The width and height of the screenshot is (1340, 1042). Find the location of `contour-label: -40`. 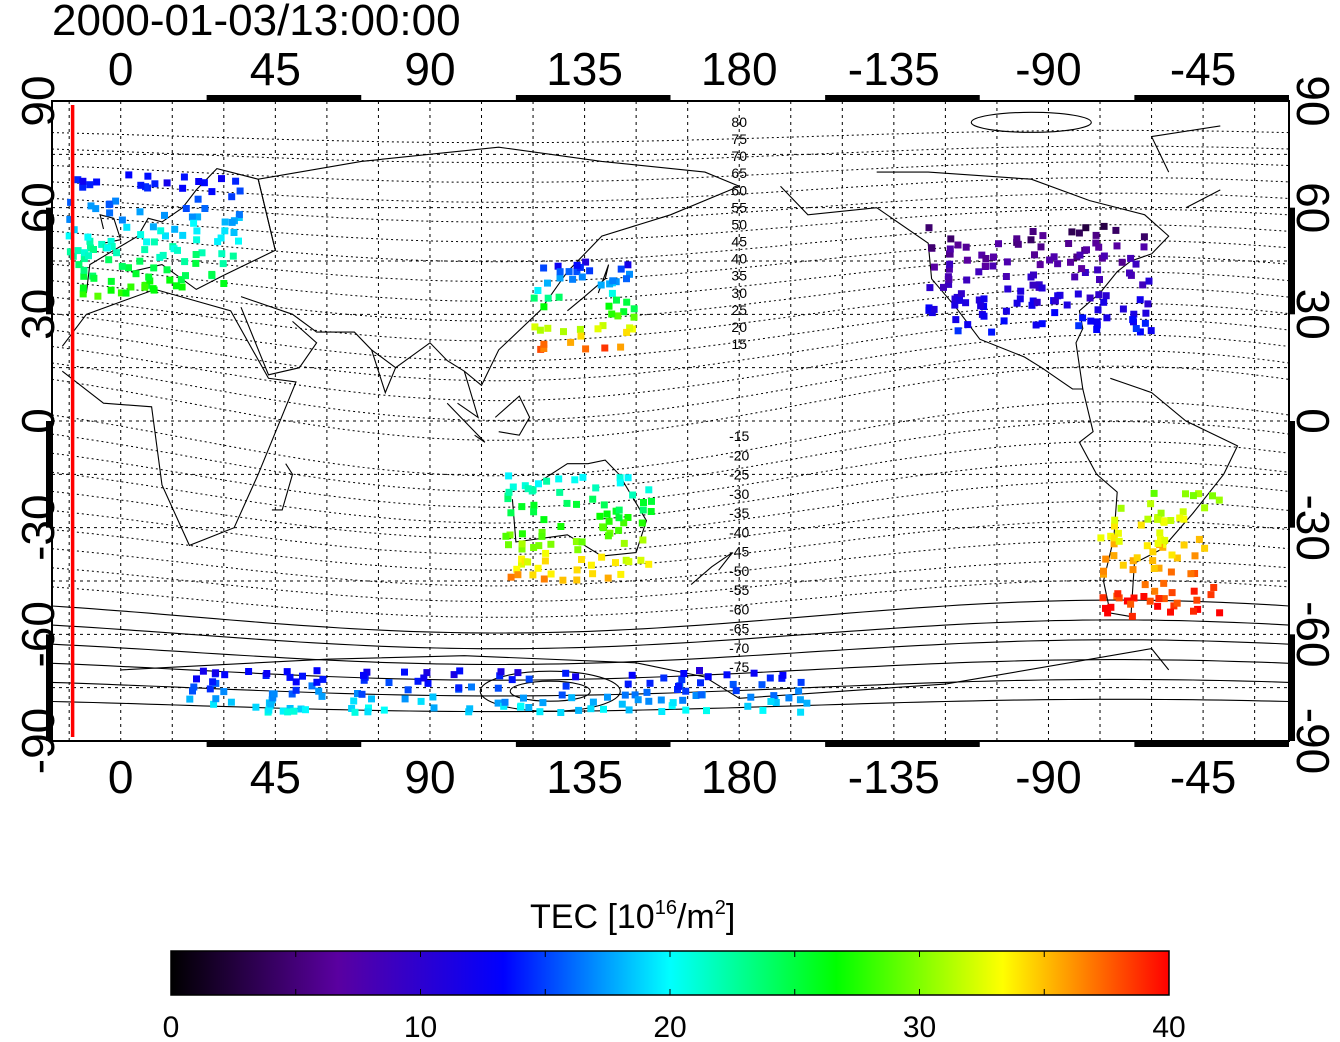

contour-label: -40 is located at coordinates (739, 532).